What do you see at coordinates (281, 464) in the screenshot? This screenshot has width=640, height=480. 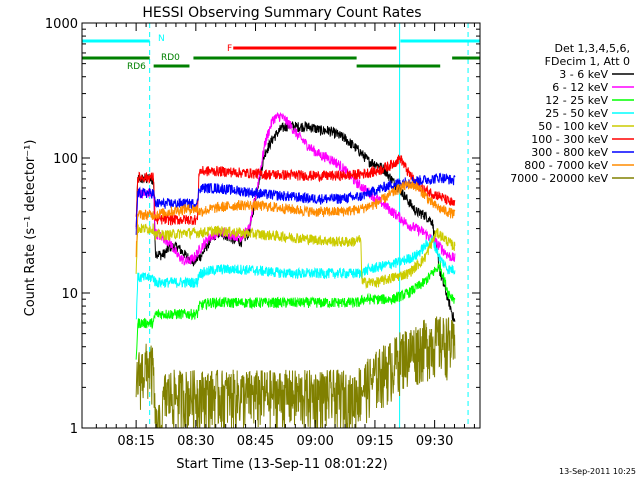 I see `x-axis-label: Start Time (13-Sep-11 08:01:22)` at bounding box center [281, 464].